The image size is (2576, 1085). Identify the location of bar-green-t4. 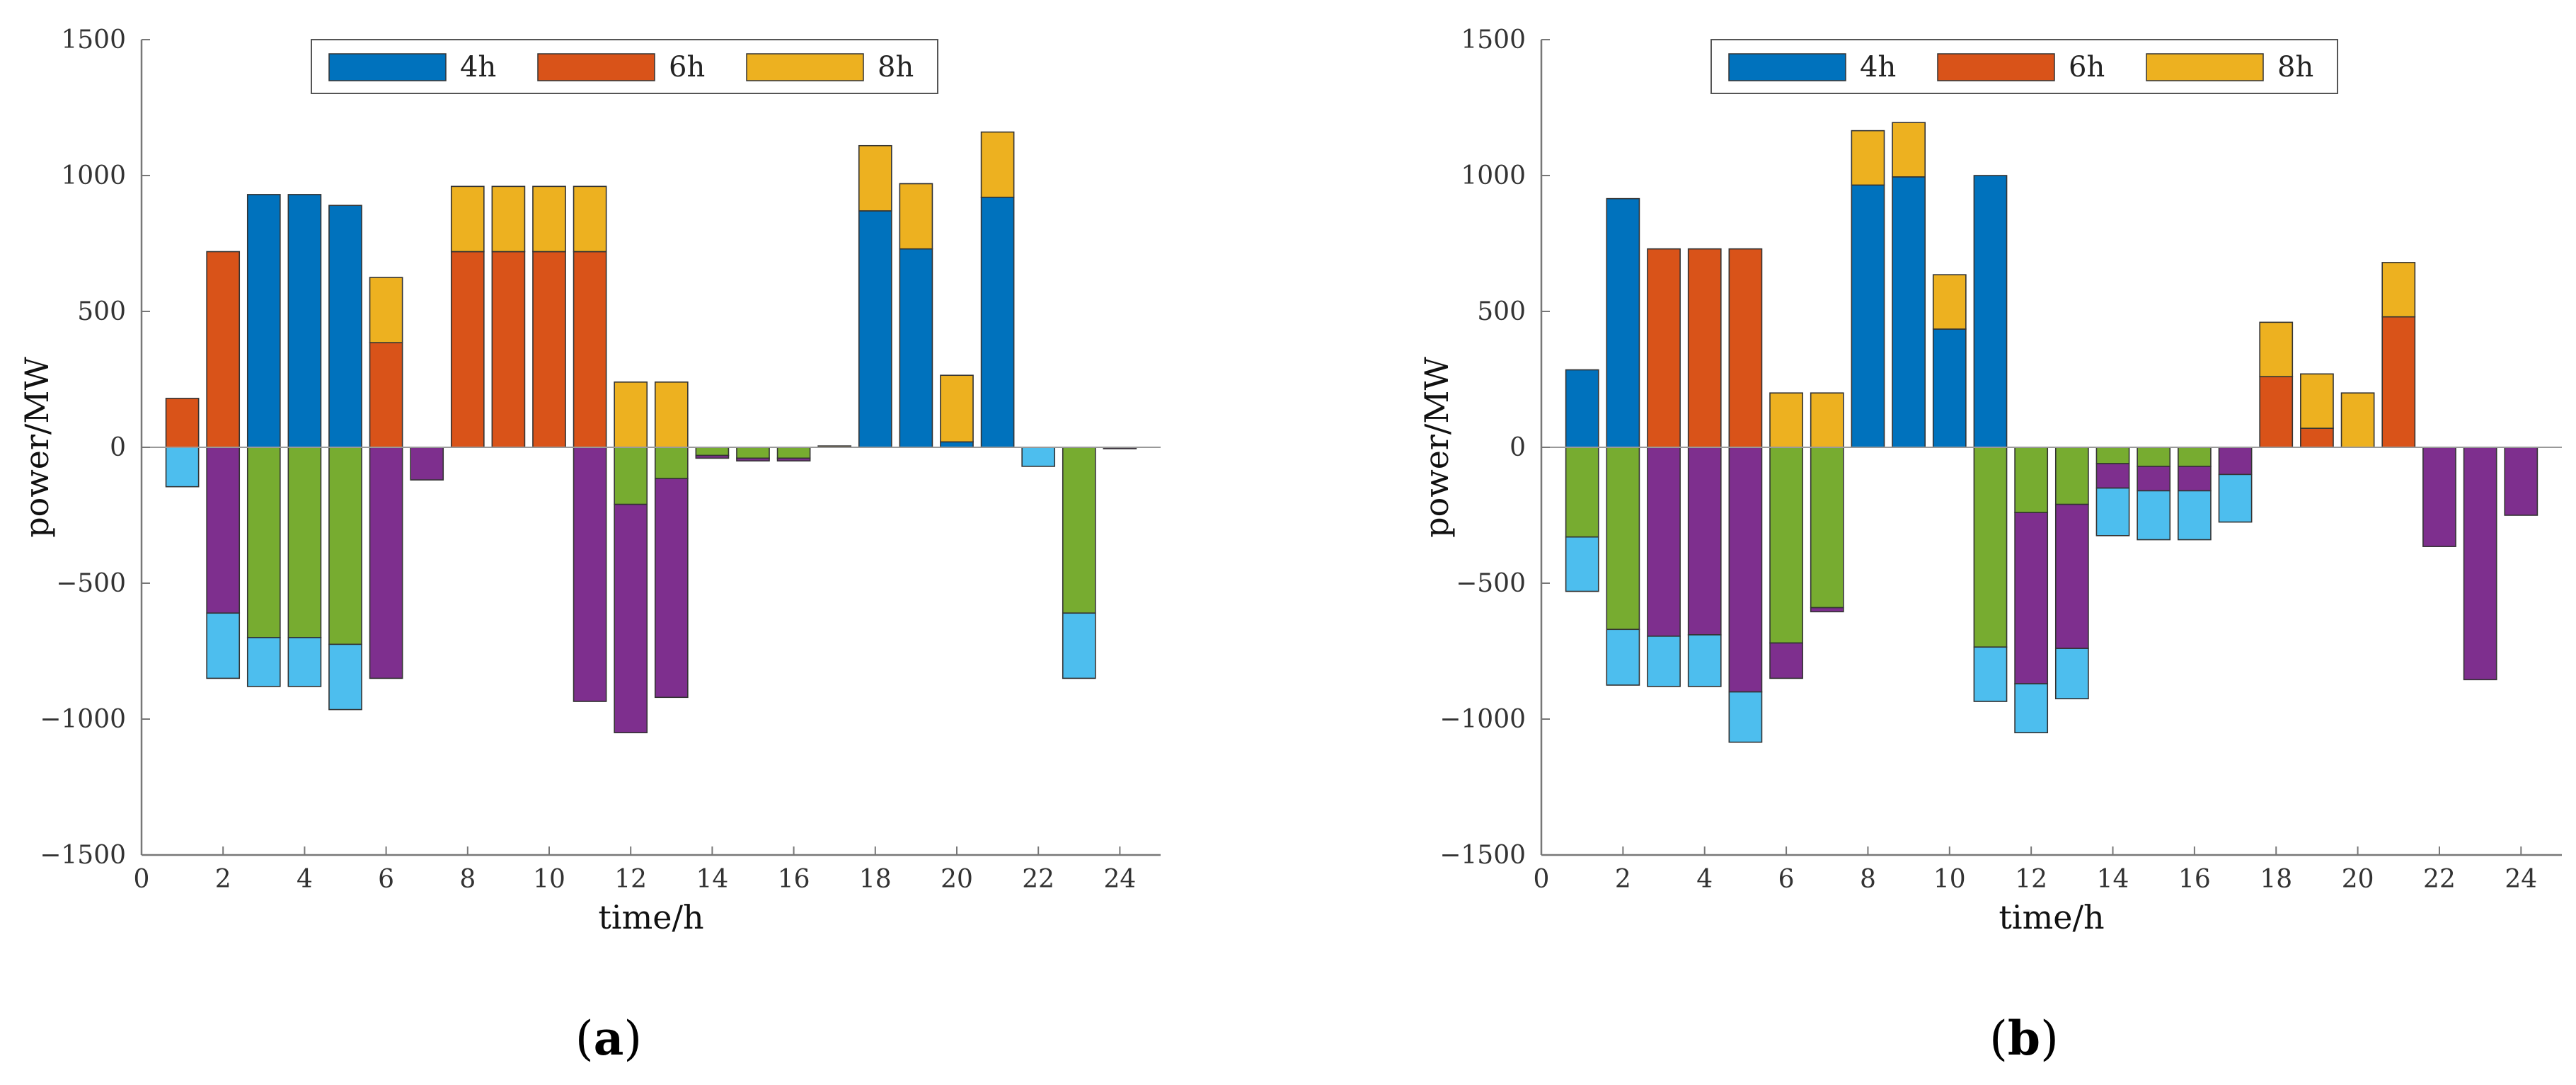
(305, 542).